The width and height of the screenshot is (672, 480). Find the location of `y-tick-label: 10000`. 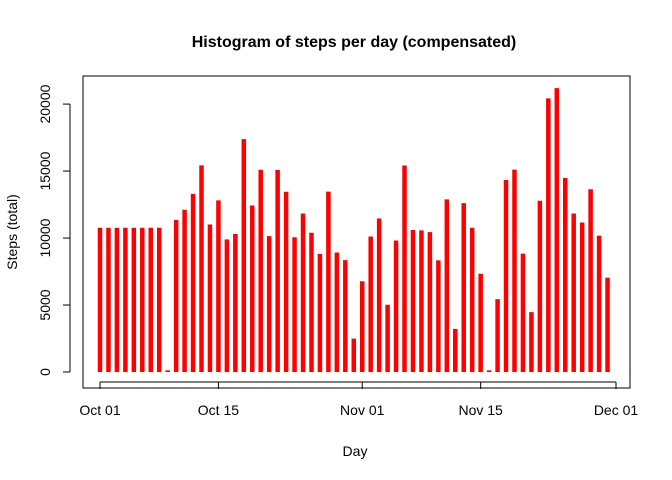

y-tick-label: 10000 is located at coordinates (45, 237).